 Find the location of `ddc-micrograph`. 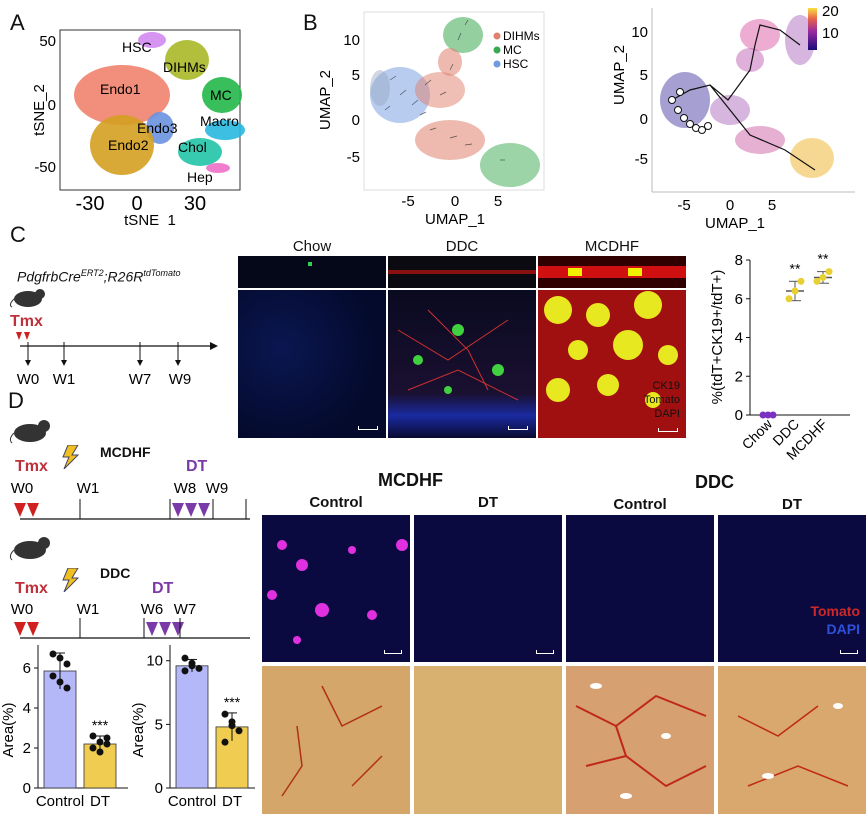

ddc-micrograph is located at coordinates (462, 364).